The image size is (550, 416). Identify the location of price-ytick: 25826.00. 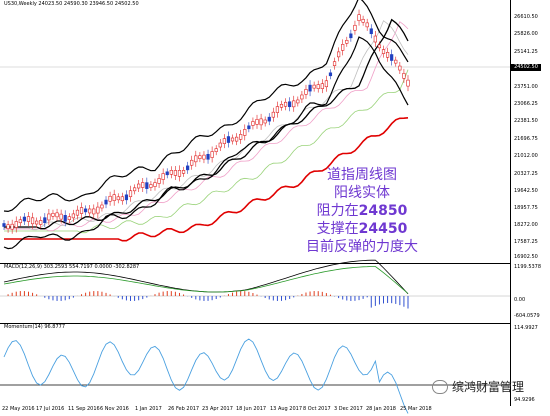
(526, 34).